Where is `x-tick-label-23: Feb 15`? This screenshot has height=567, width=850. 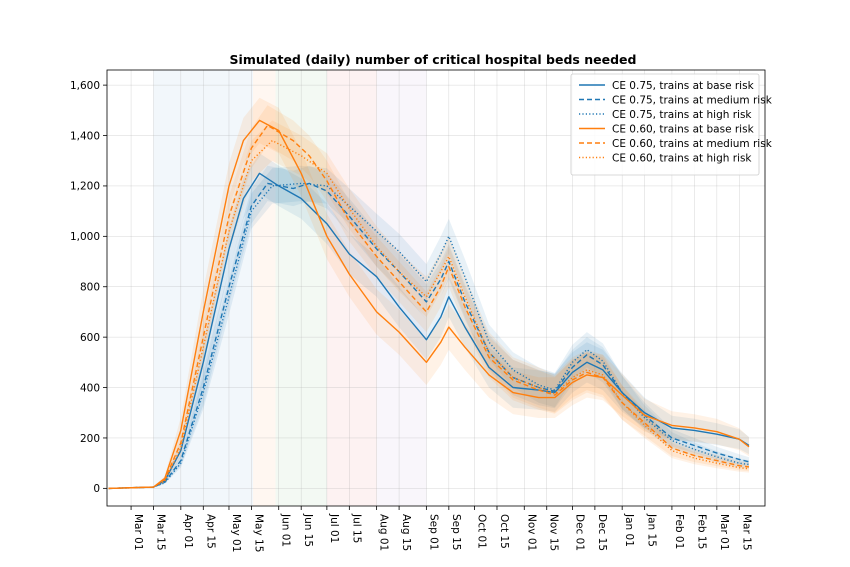
x-tick-label-23: Feb 15 is located at coordinates (701, 531).